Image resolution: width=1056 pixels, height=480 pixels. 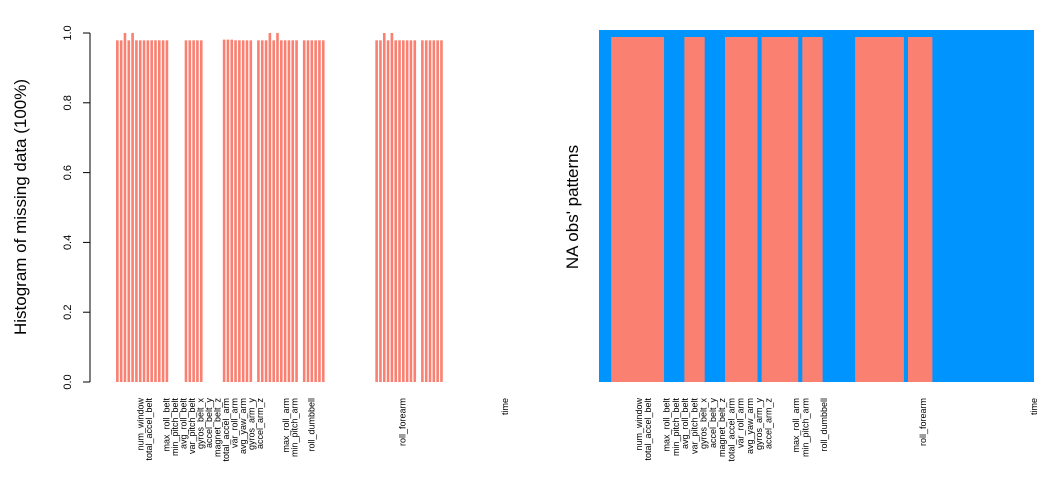 What do you see at coordinates (713, 423) in the screenshot?
I see `pattern-x-label-accel-belt-y: accel_belt_y` at bounding box center [713, 423].